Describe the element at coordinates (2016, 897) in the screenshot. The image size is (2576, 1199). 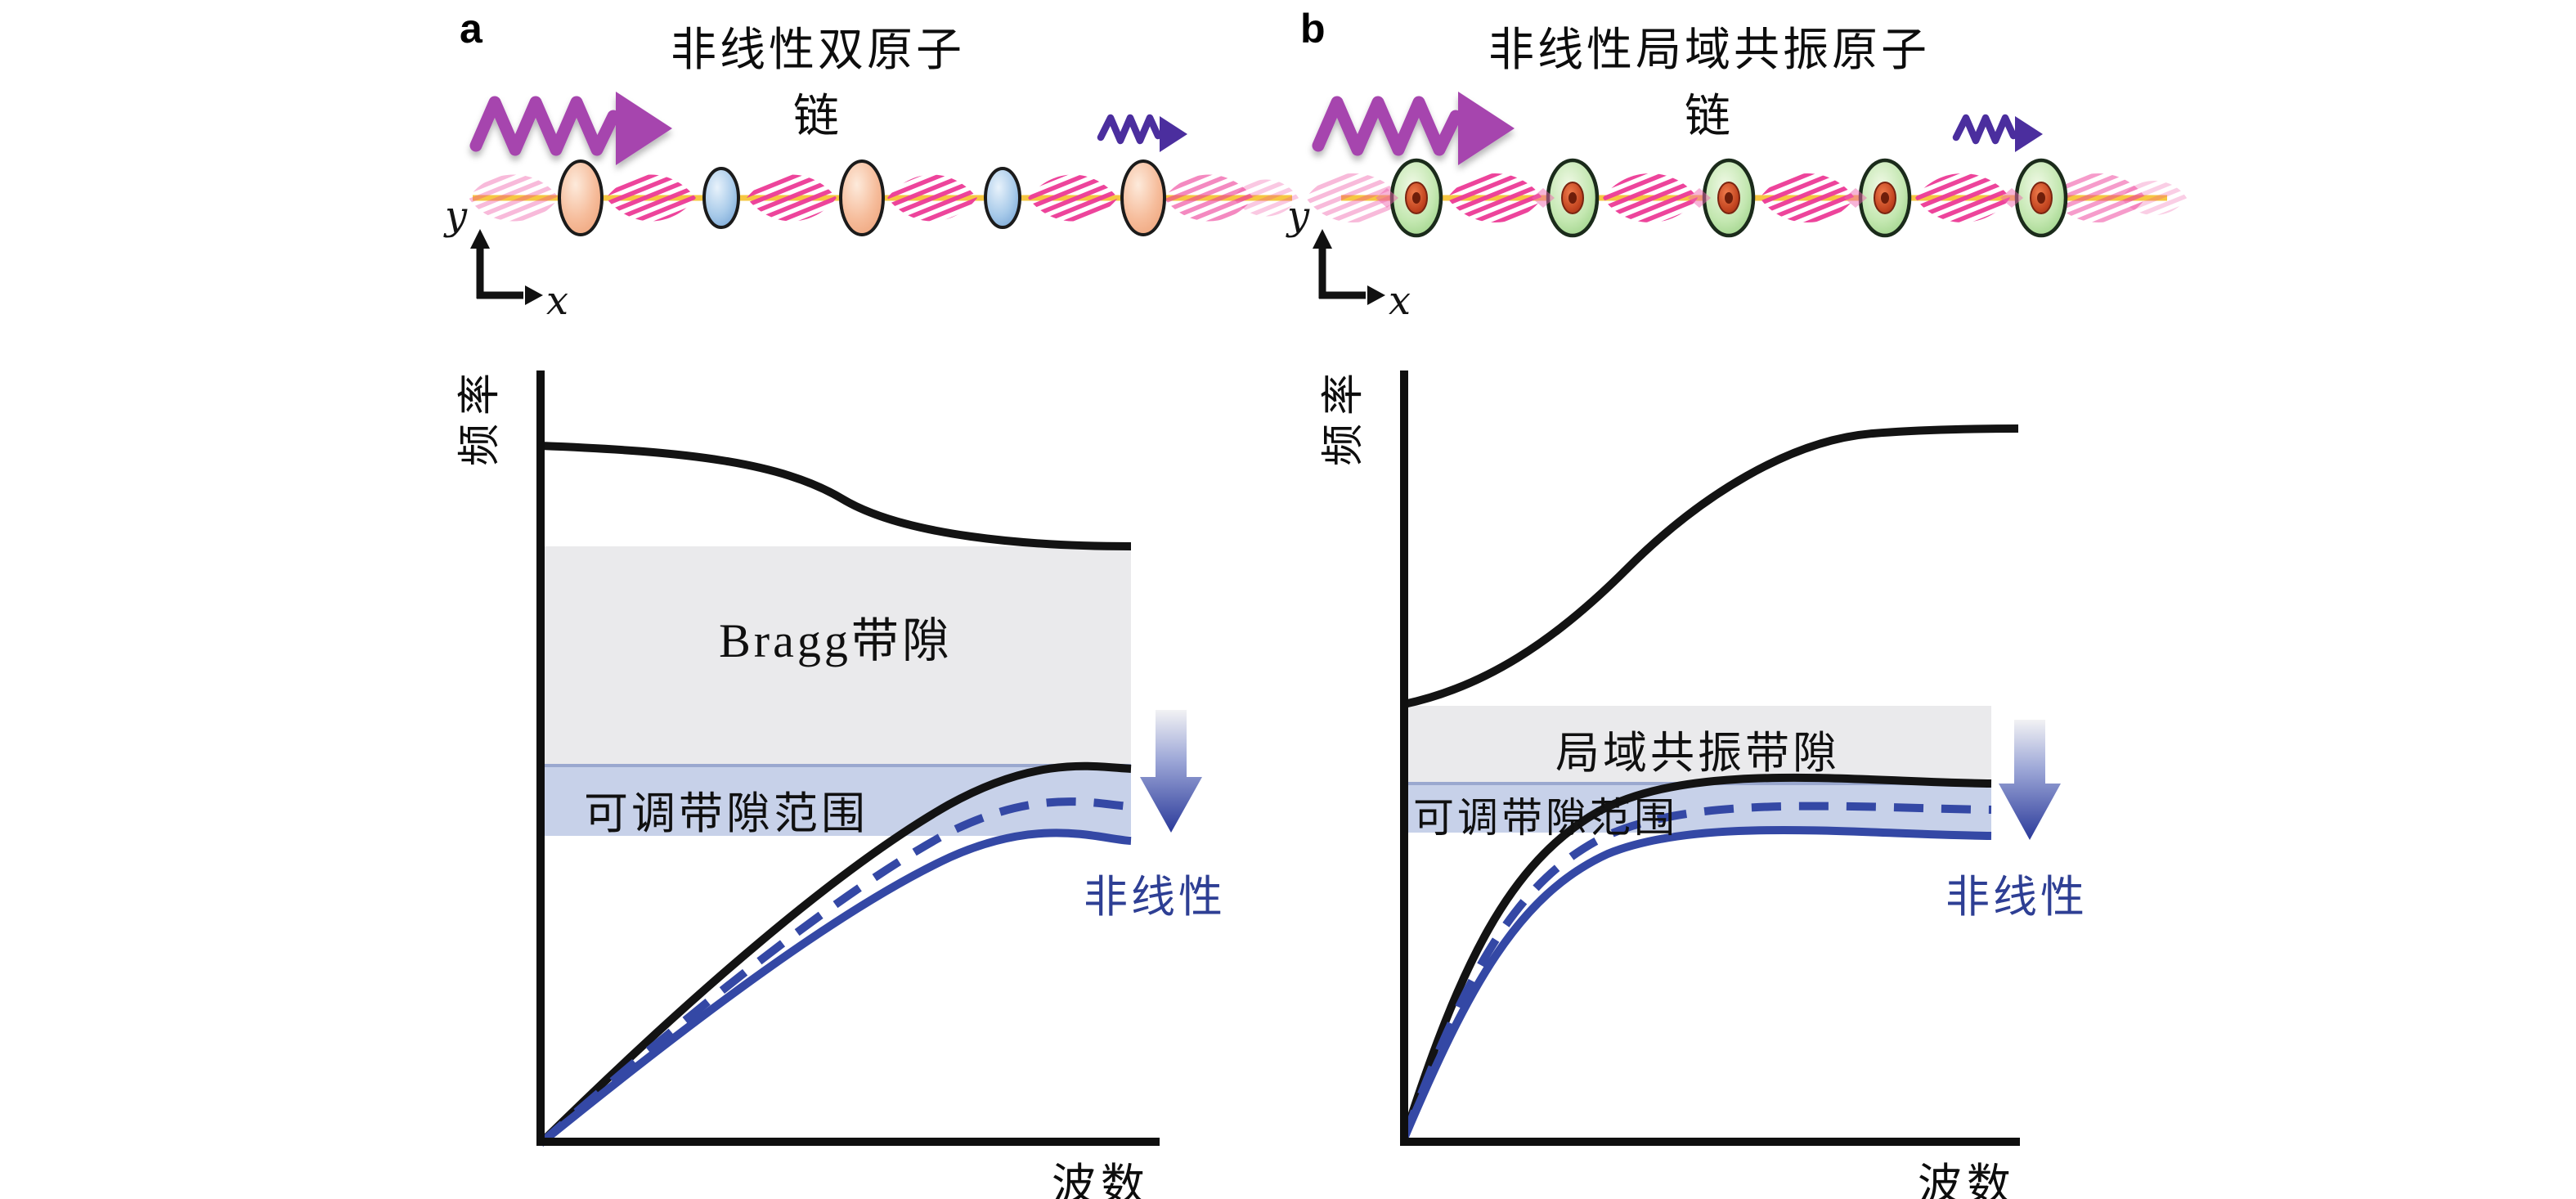
I see `panel-b-nonlinear-label: 非线性` at that location.